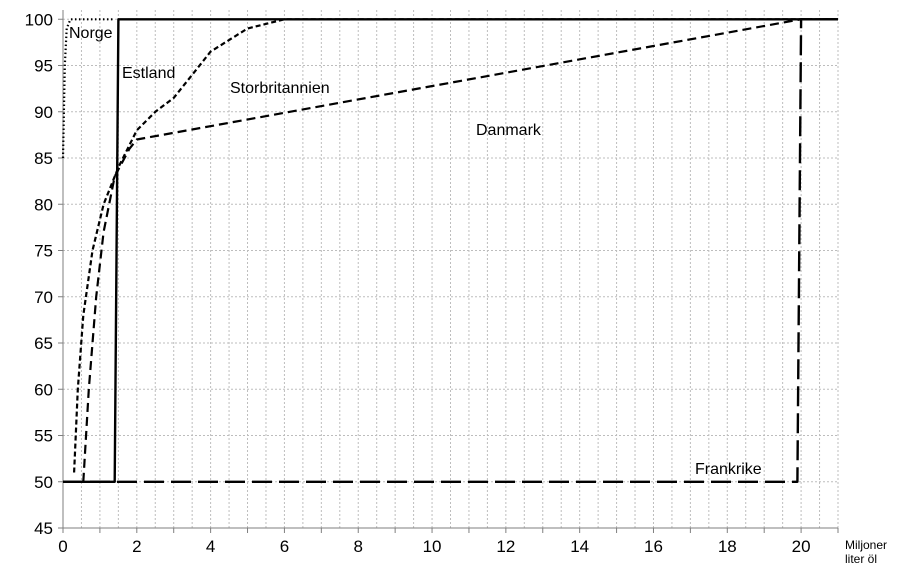 This screenshot has height=568, width=898. Describe the element at coordinates (861, 559) in the screenshot. I see `x-unit-label-line2: liter öl` at that location.